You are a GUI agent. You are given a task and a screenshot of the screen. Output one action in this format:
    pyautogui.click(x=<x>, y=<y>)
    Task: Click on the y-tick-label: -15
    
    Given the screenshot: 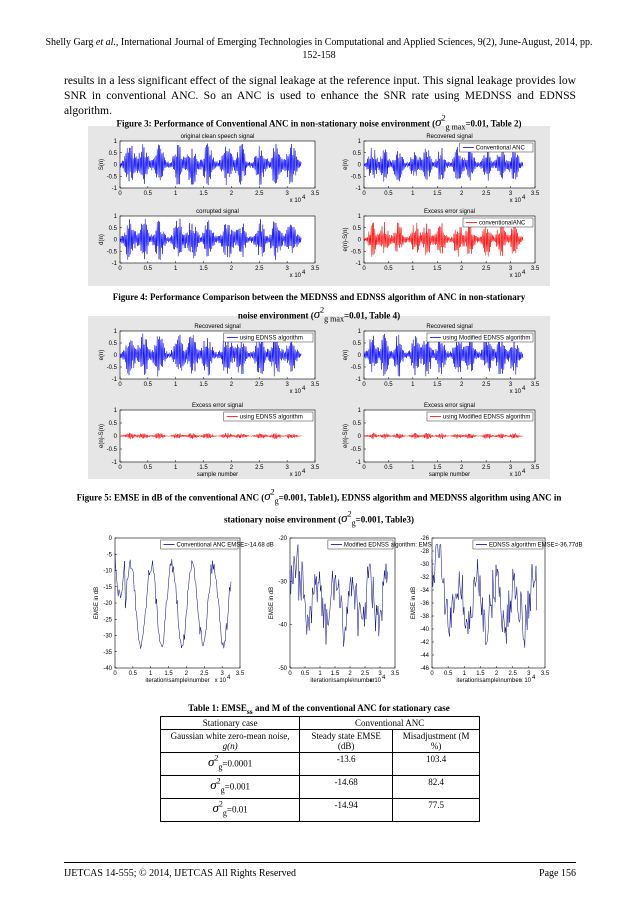 What is the action you would take?
    pyautogui.click(x=107, y=588)
    